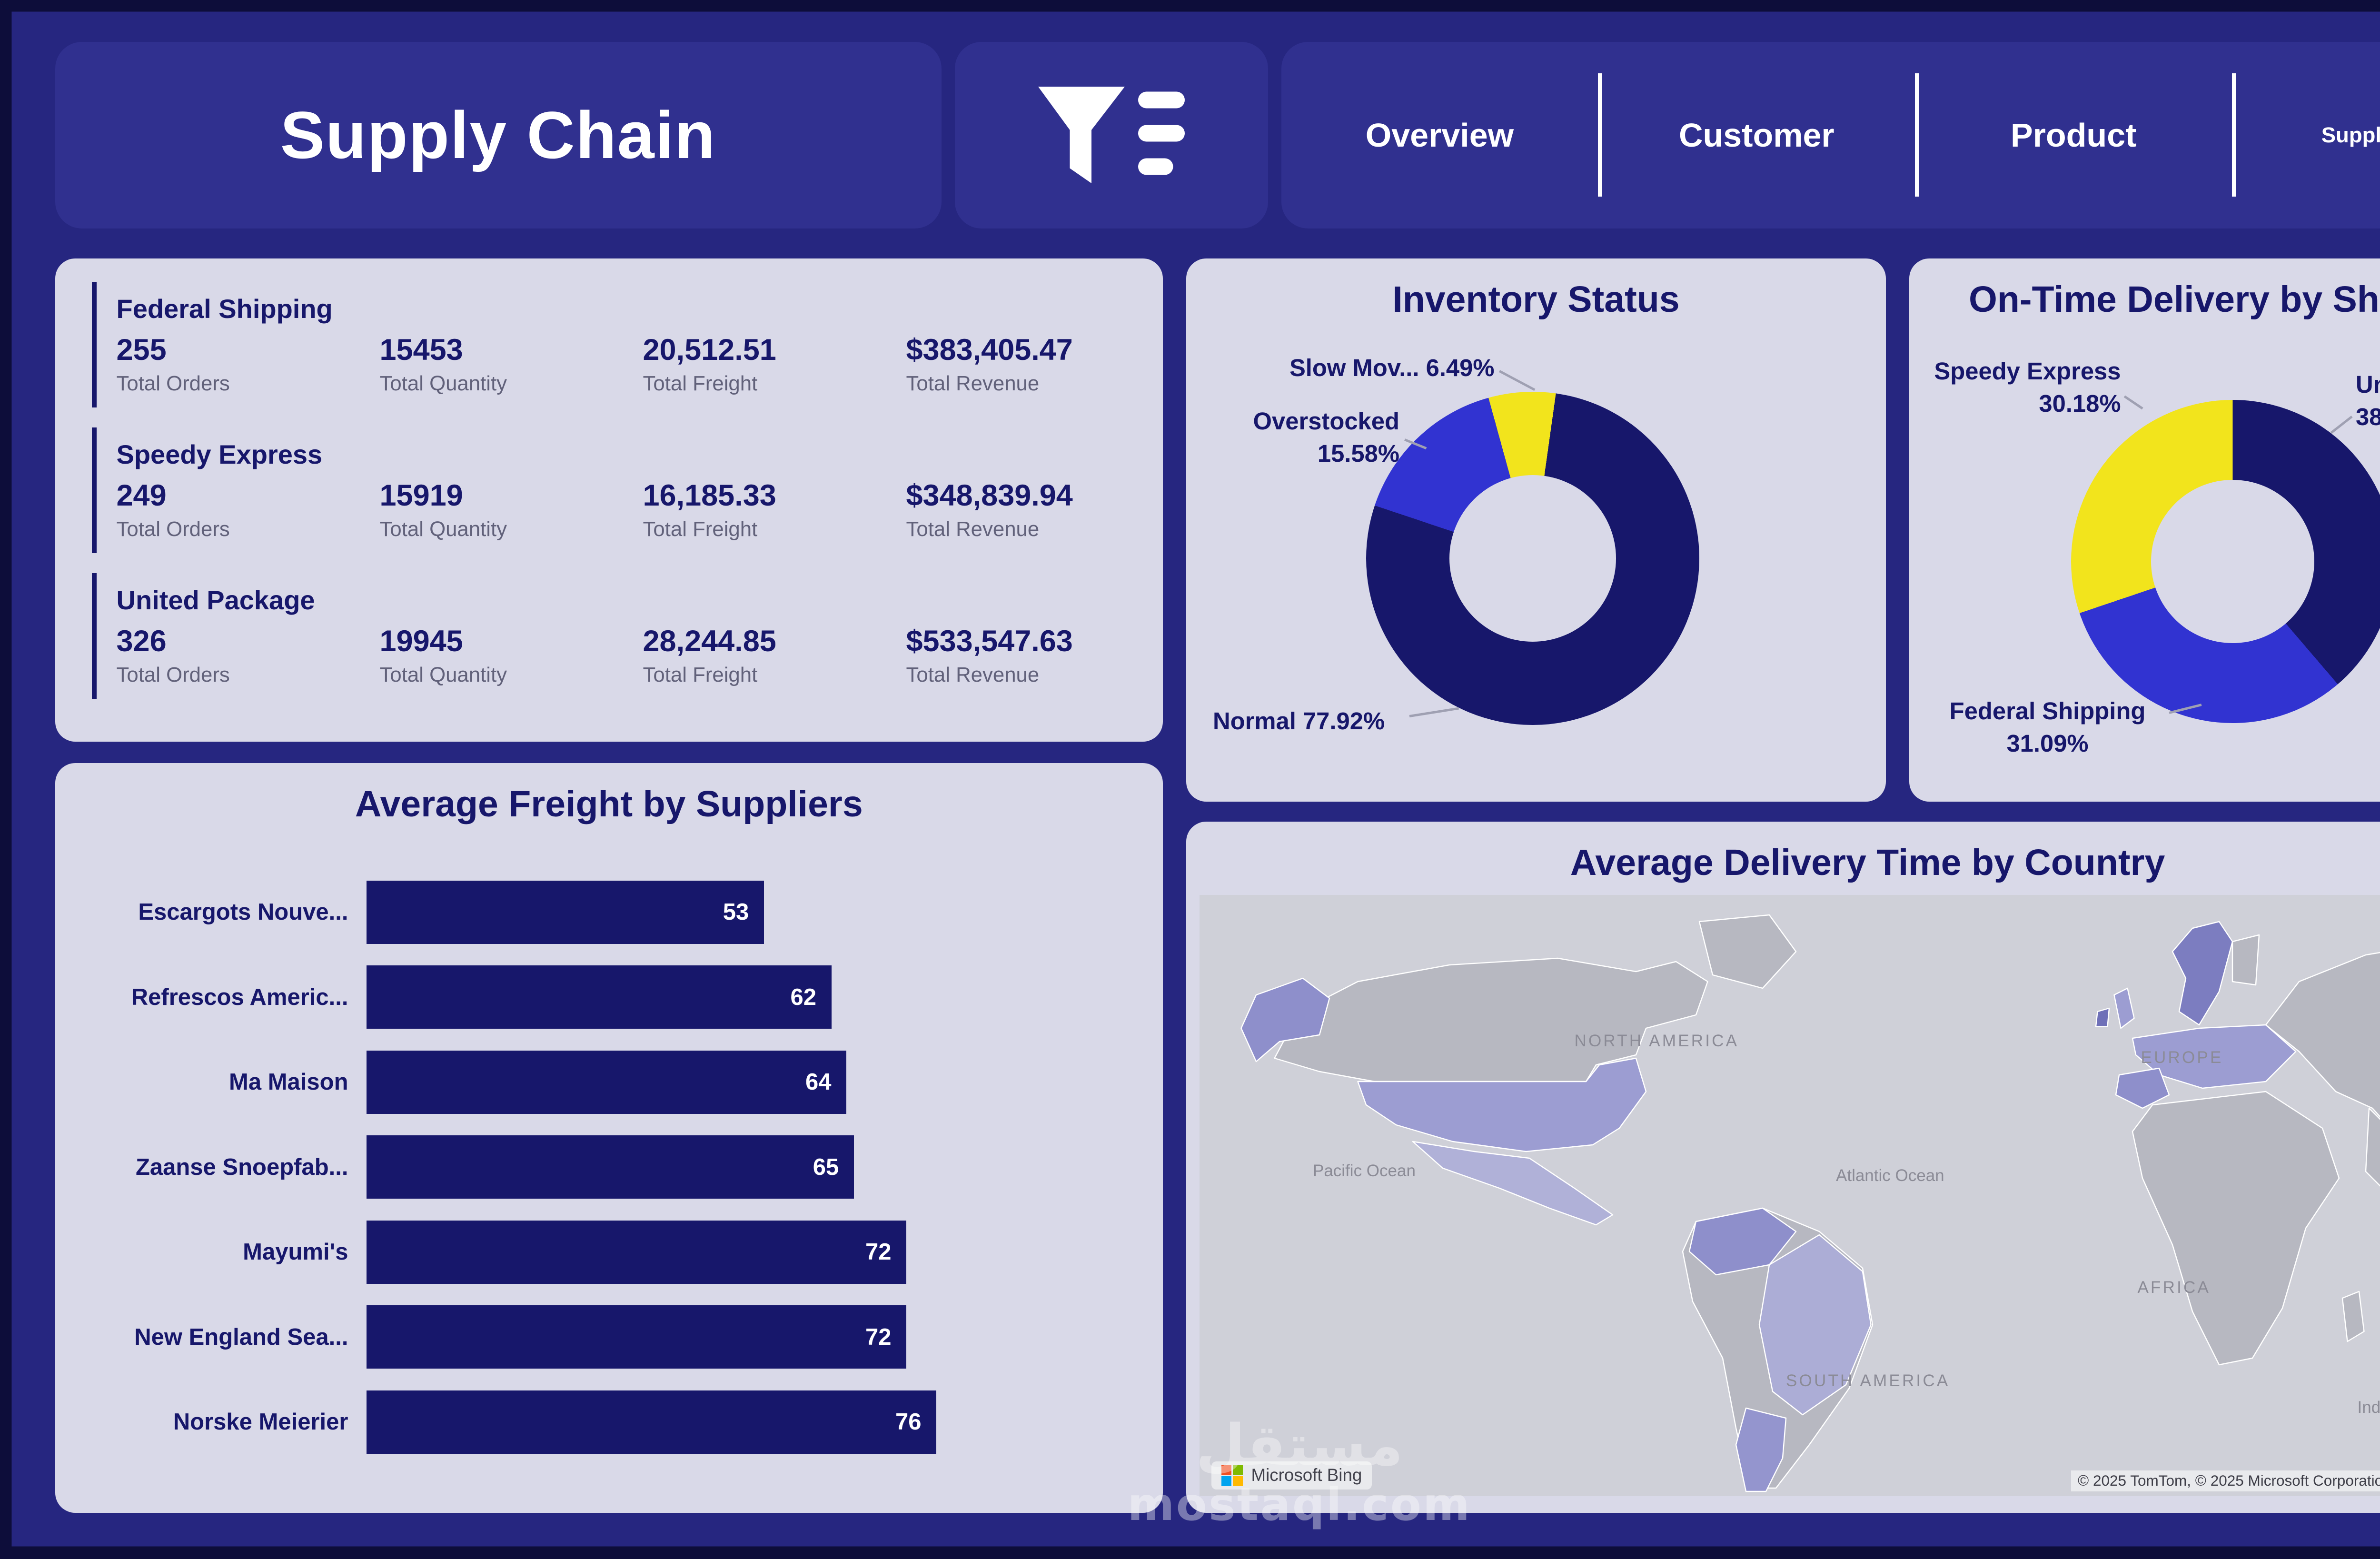  Describe the element at coordinates (599, 997) in the screenshot. I see `bar: 62` at that location.